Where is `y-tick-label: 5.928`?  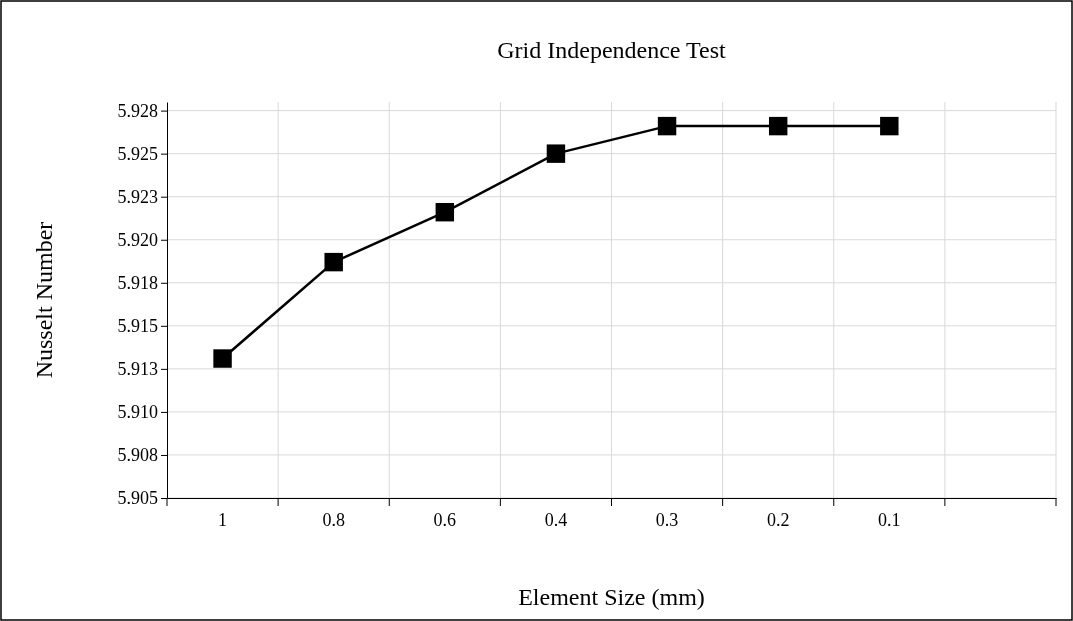
y-tick-label: 5.928 is located at coordinates (137, 110).